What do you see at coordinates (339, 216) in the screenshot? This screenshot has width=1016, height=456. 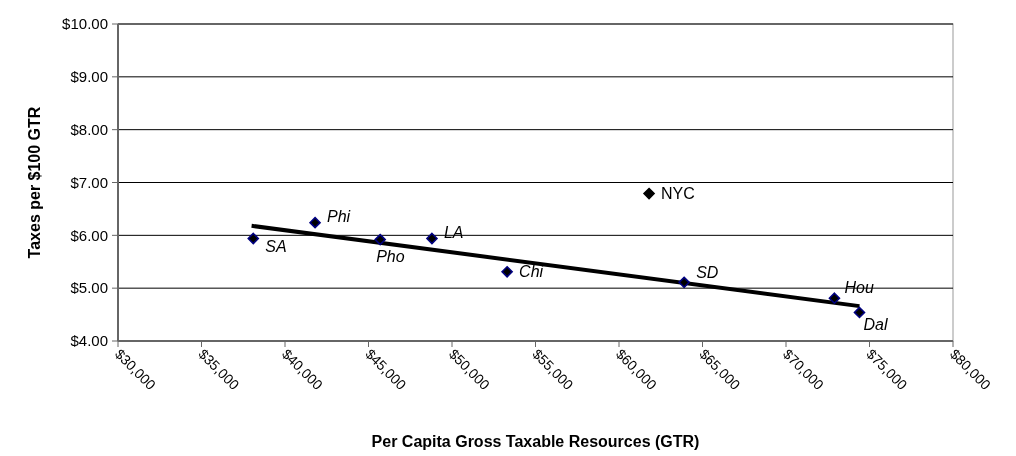 I see `data-label: Phi` at bounding box center [339, 216].